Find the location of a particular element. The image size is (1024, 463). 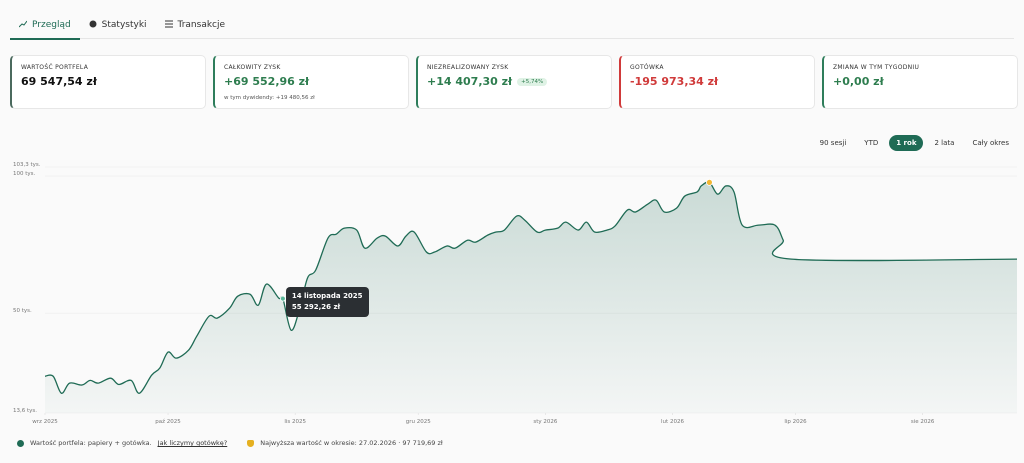

y-tick-label: 103,3 tys. is located at coordinates (27, 165).